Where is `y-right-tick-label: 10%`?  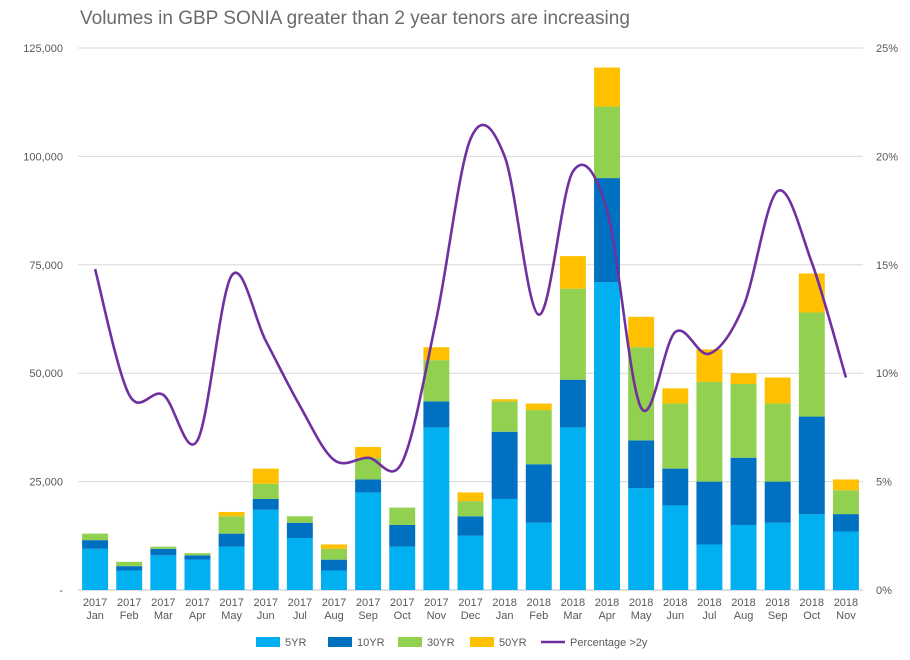
y-right-tick-label: 10% is located at coordinates (887, 374).